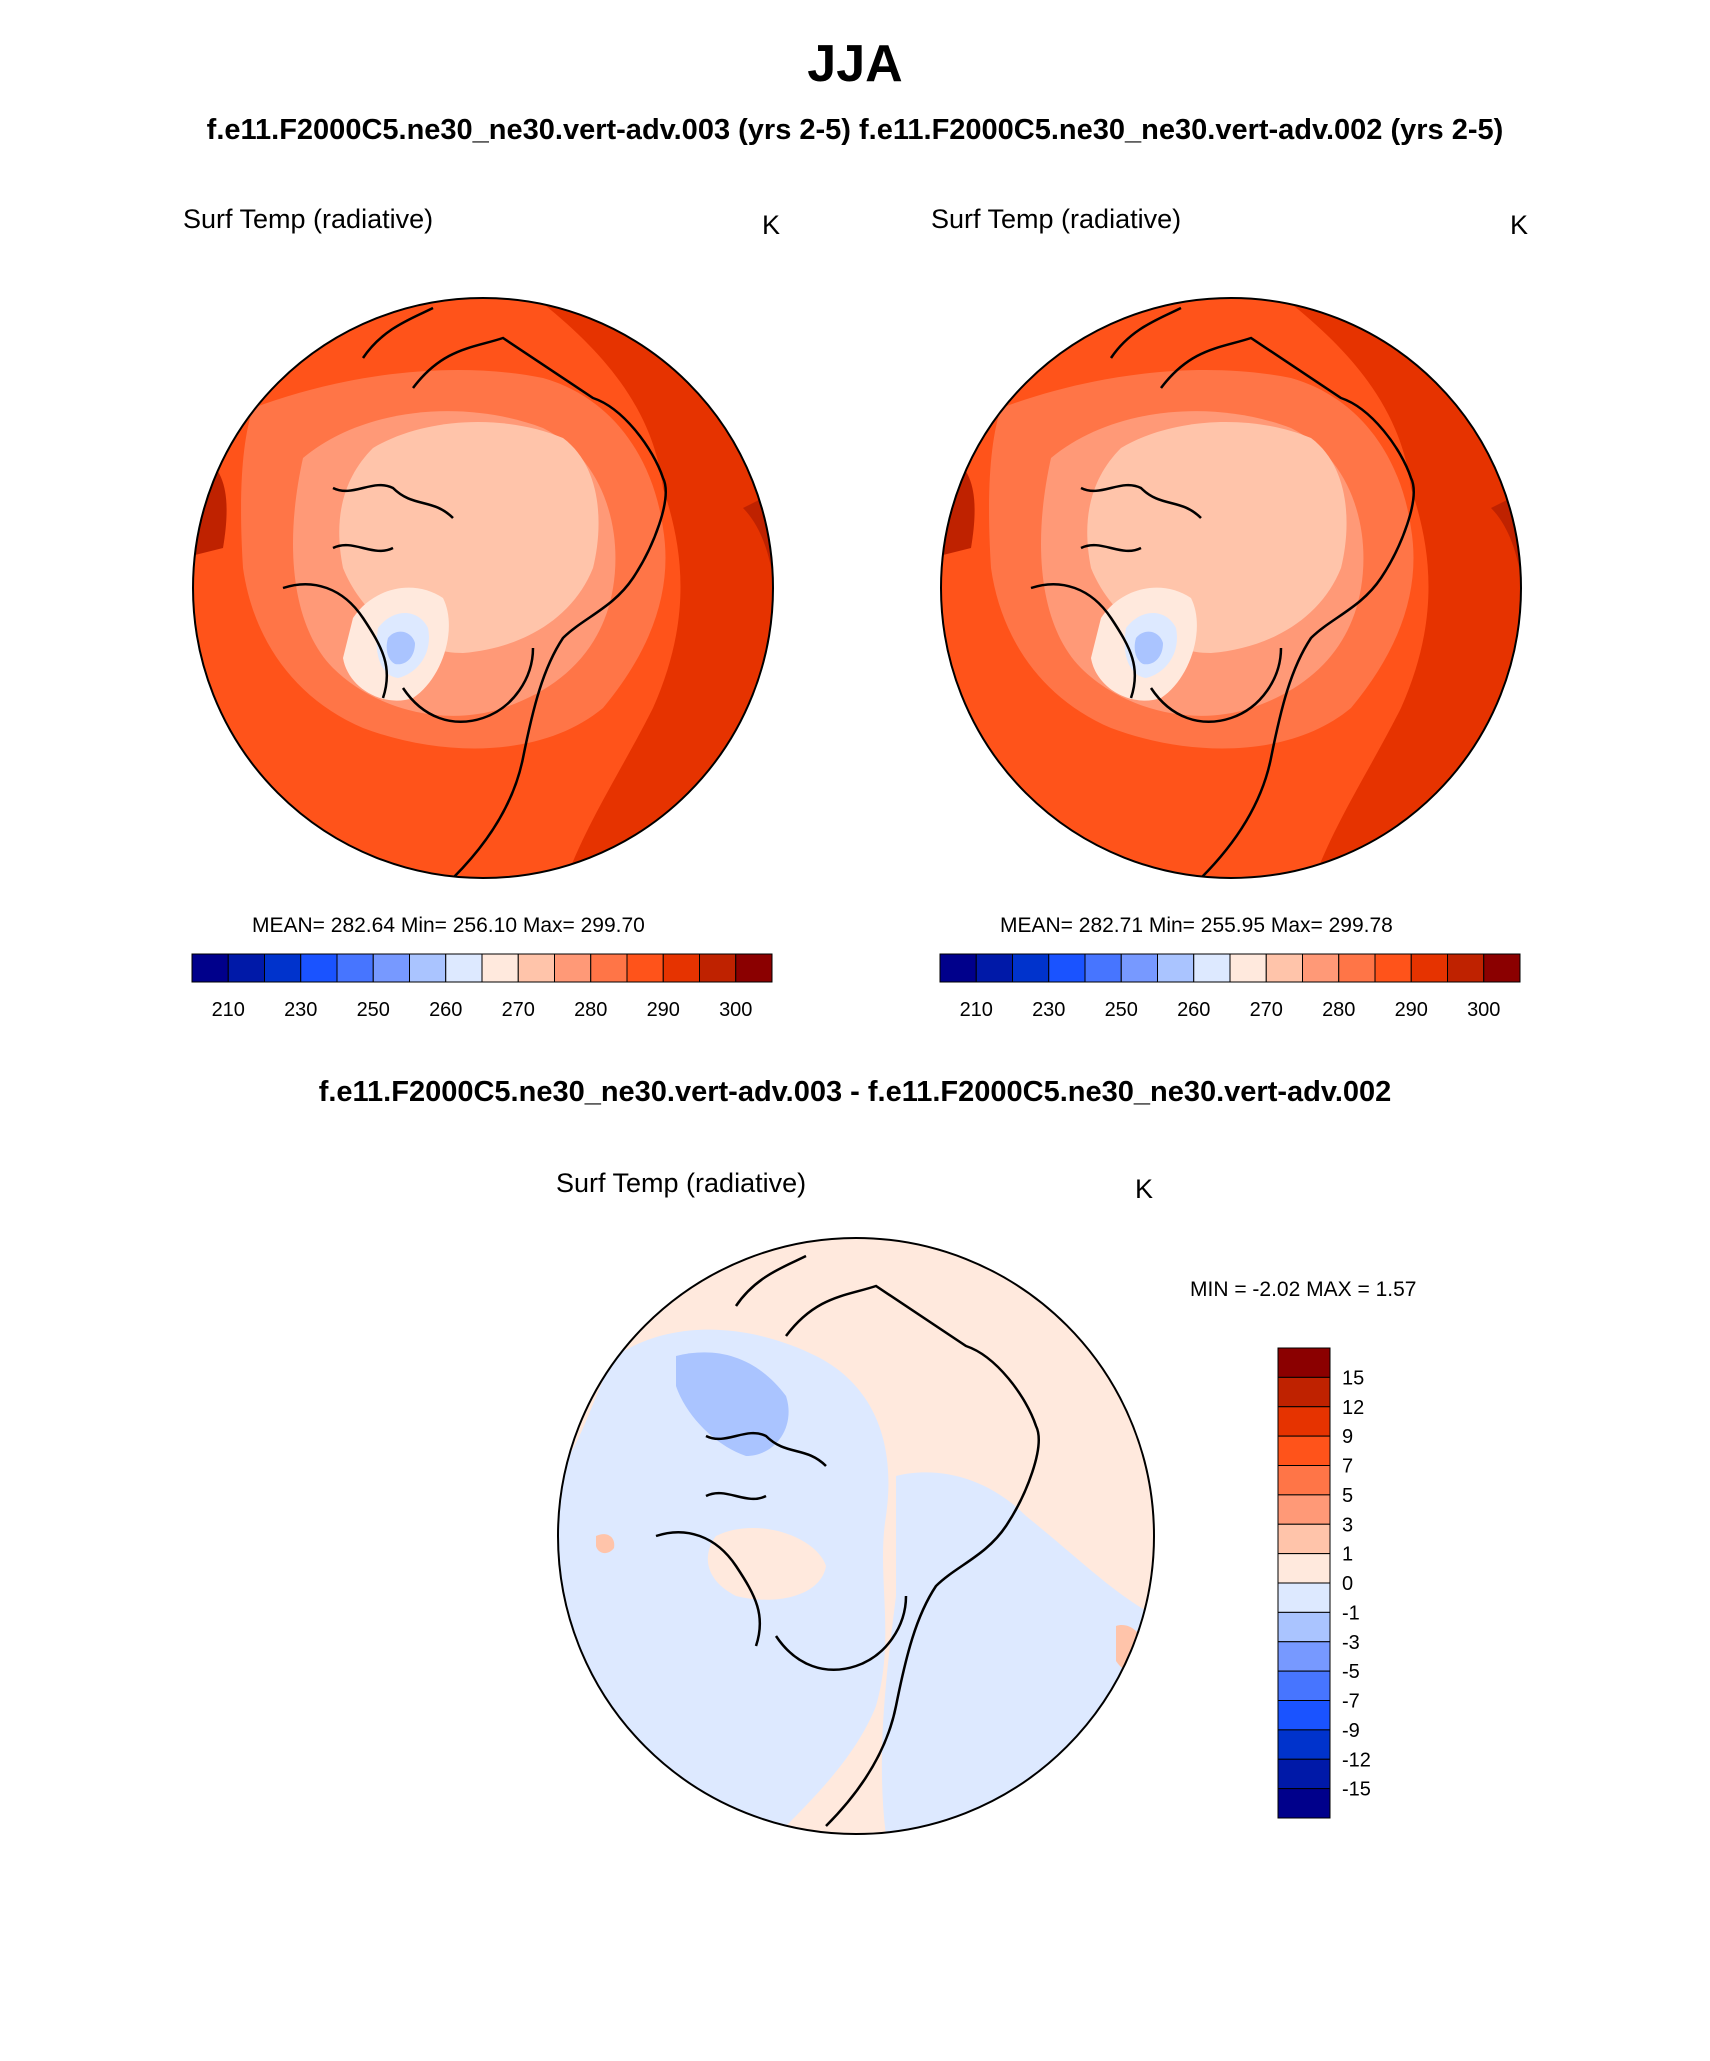 The image size is (1710, 2061). I want to click on diff-colorbar: 15 12 9 7 5 3 1 0 -1 -3 -5 -7 -9 -12 -15, so click(1324, 1583).